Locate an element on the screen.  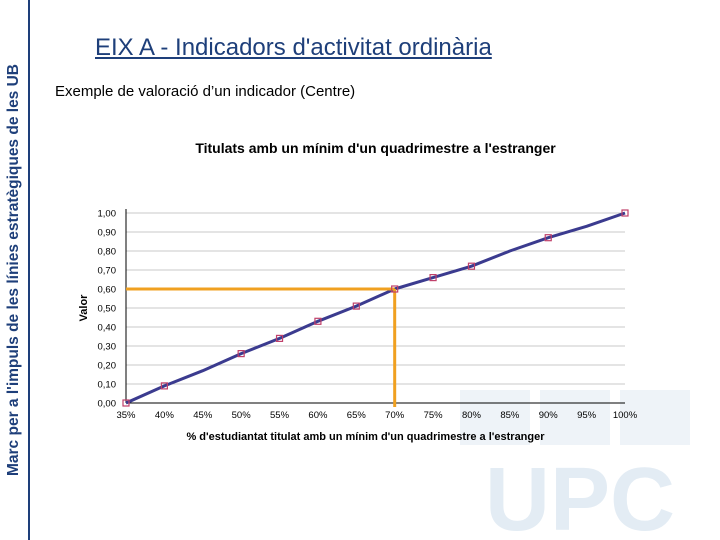
y-tick-label: 0,90 is located at coordinates (107, 233).